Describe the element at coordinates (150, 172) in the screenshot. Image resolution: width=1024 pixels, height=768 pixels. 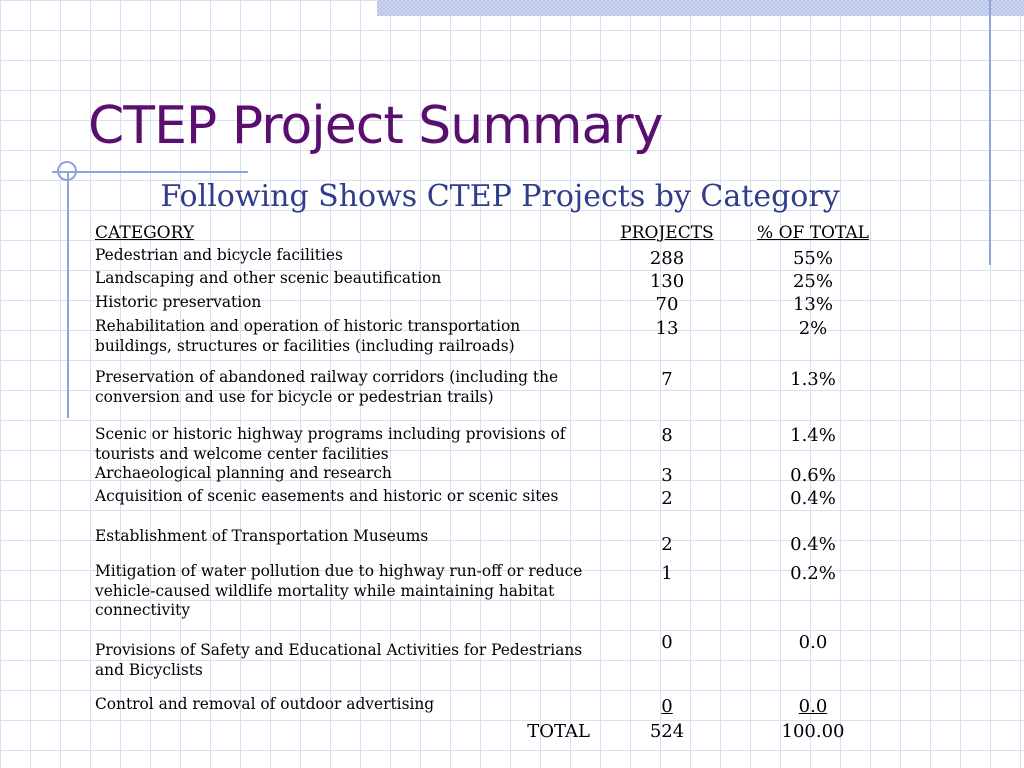
I see `decorative-horizontal-line` at that location.